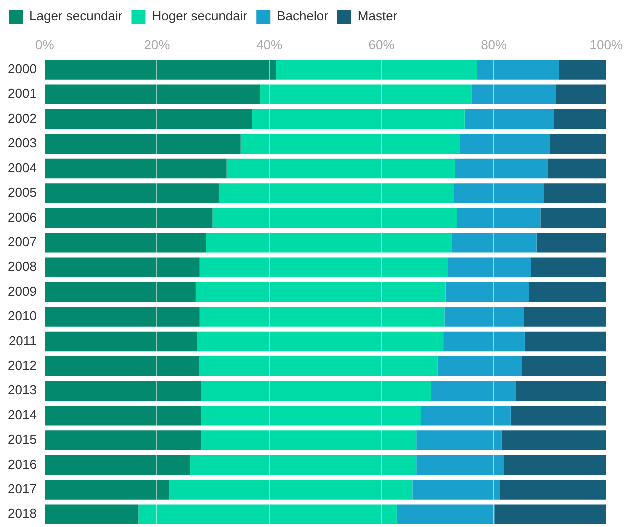 The height and width of the screenshot is (527, 627). What do you see at coordinates (22, 69) in the screenshot?
I see `y-tick-label: 2000` at bounding box center [22, 69].